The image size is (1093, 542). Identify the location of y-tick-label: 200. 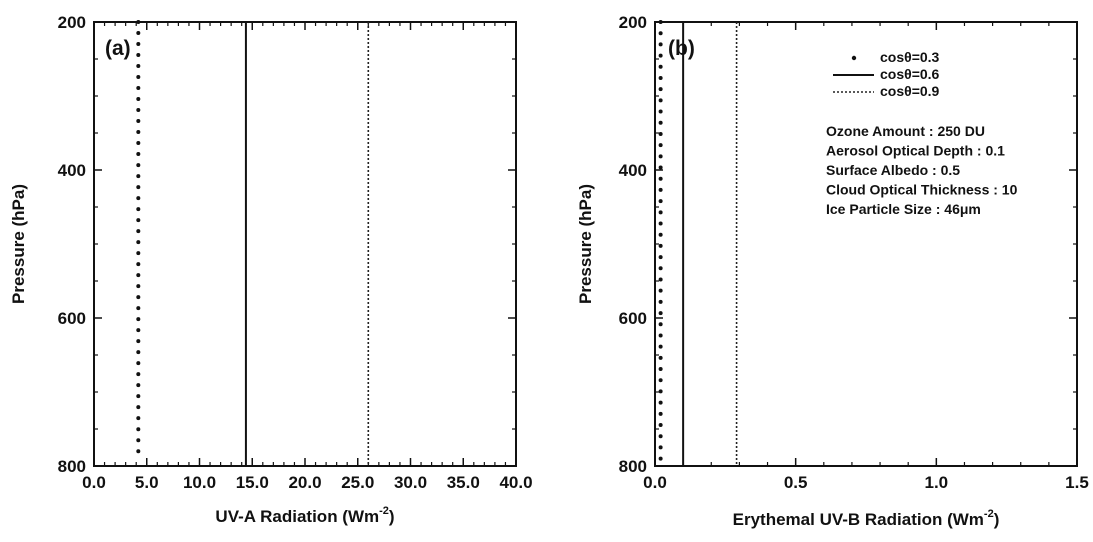
(72, 22).